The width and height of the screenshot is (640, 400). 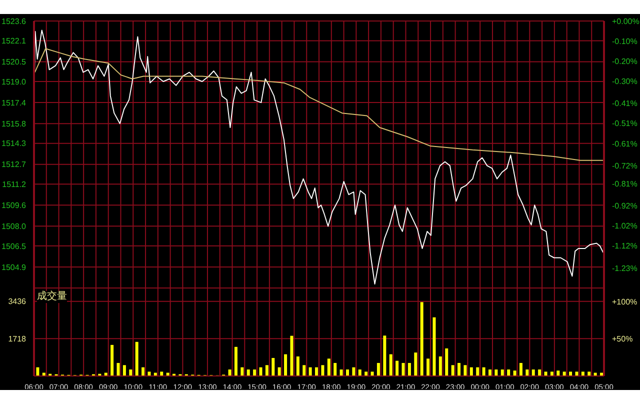 I want to click on y-tick-label: 1517.4, so click(x=14, y=103).